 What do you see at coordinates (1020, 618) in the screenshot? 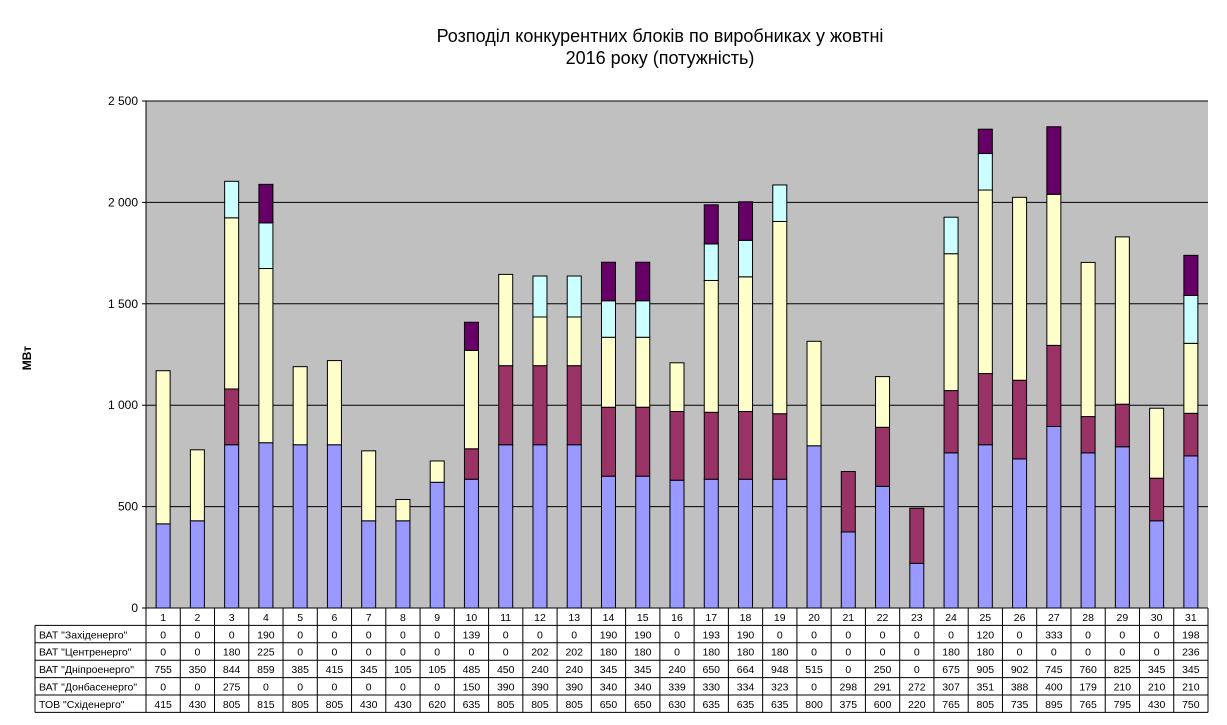
I see `x-tick-label: 26` at bounding box center [1020, 618].